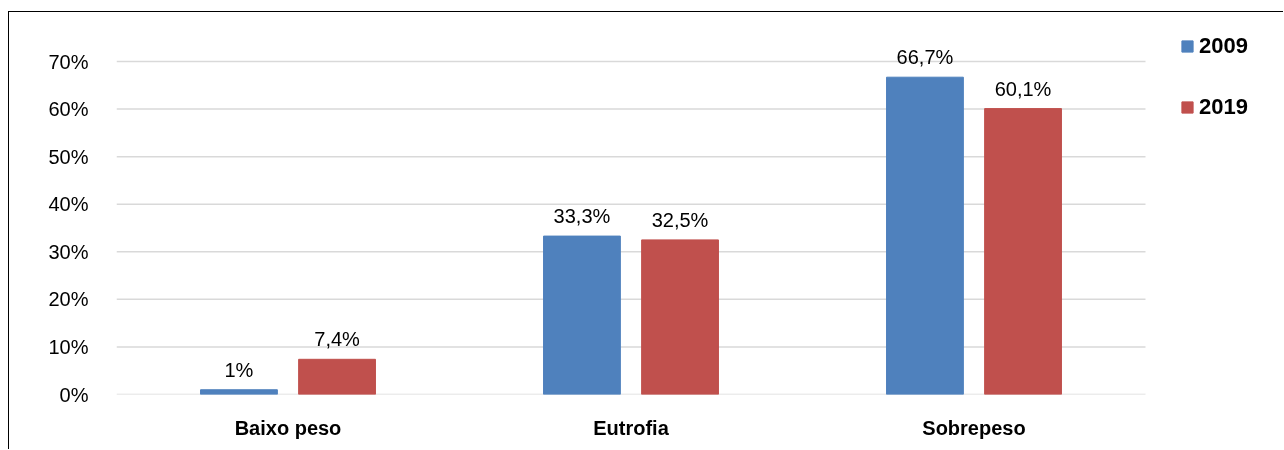 This screenshot has width=1284, height=450. Describe the element at coordinates (68, 204) in the screenshot. I see `y-tick-label: 40%` at that location.